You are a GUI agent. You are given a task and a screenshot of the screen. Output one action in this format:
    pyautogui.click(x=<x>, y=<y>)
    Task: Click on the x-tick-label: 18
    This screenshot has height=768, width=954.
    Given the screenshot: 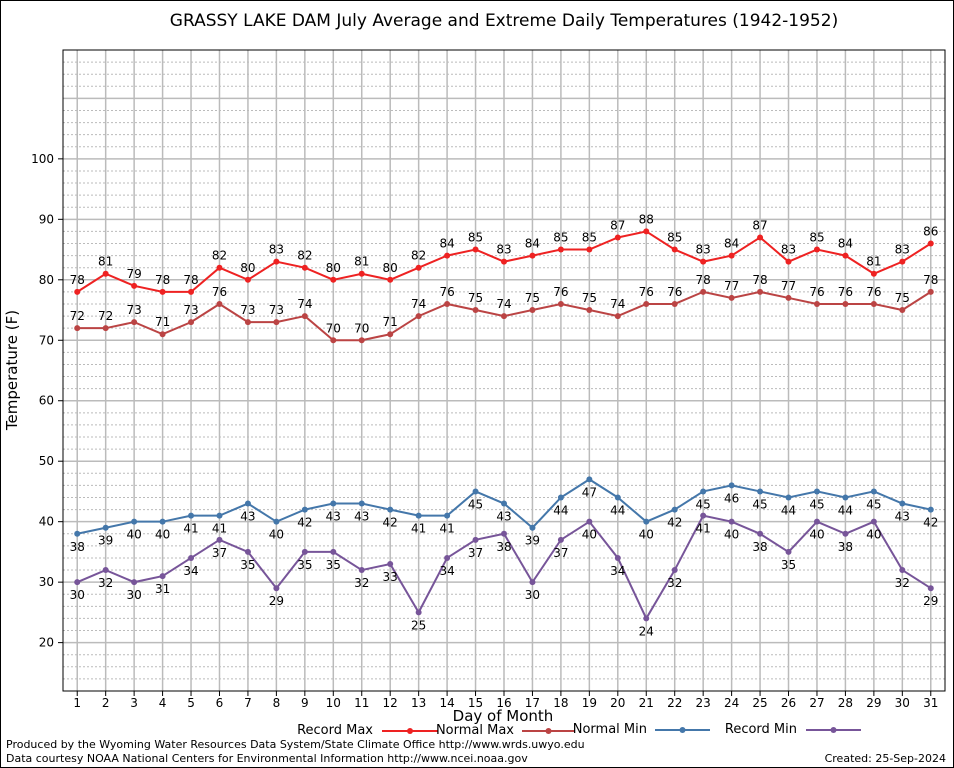 What is the action you would take?
    pyautogui.click(x=560, y=703)
    